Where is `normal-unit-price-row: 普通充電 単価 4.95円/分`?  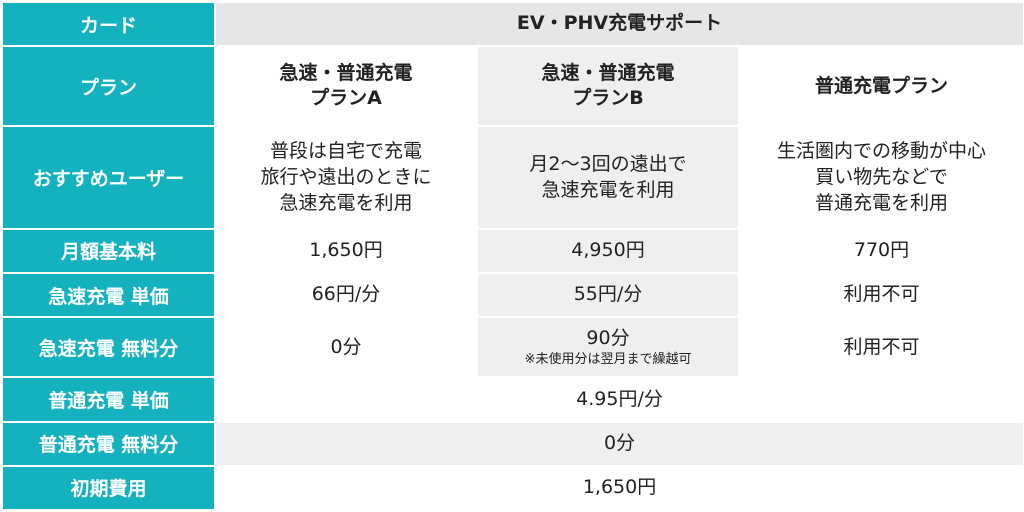
normal-unit-price-row: 普通充電 単価 4.95円/分 is located at coordinates (512, 399).